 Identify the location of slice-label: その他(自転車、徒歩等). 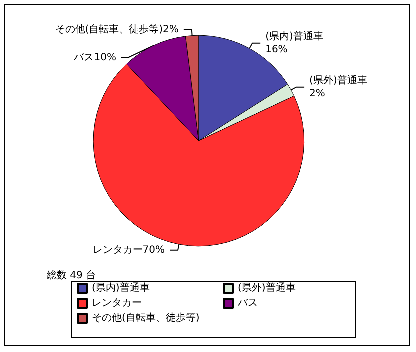
(109, 29).